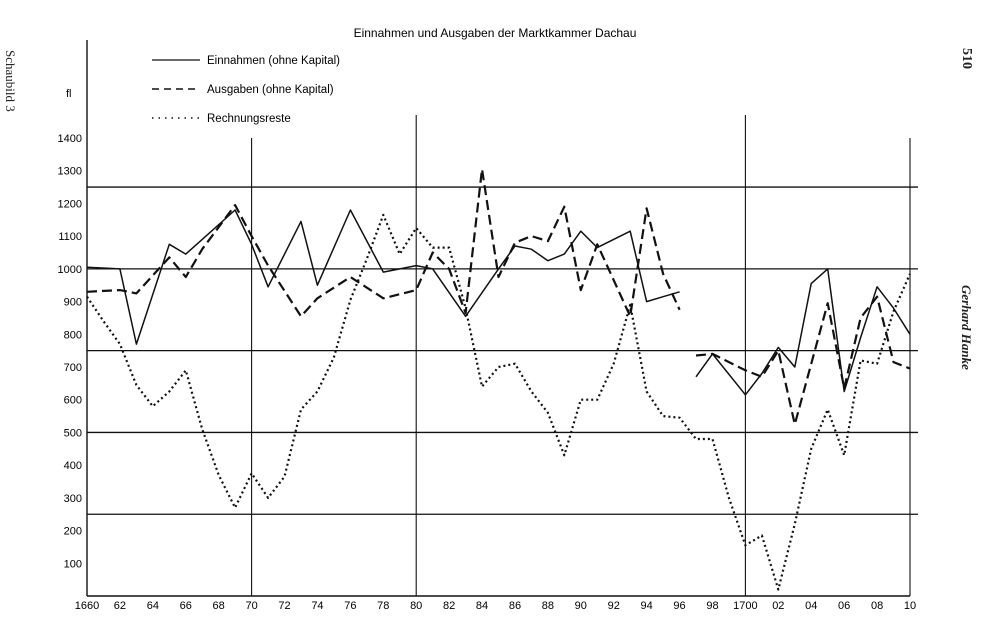 This screenshot has height=635, width=1000. What do you see at coordinates (120, 606) in the screenshot?
I see `x-tick-label: 62` at bounding box center [120, 606].